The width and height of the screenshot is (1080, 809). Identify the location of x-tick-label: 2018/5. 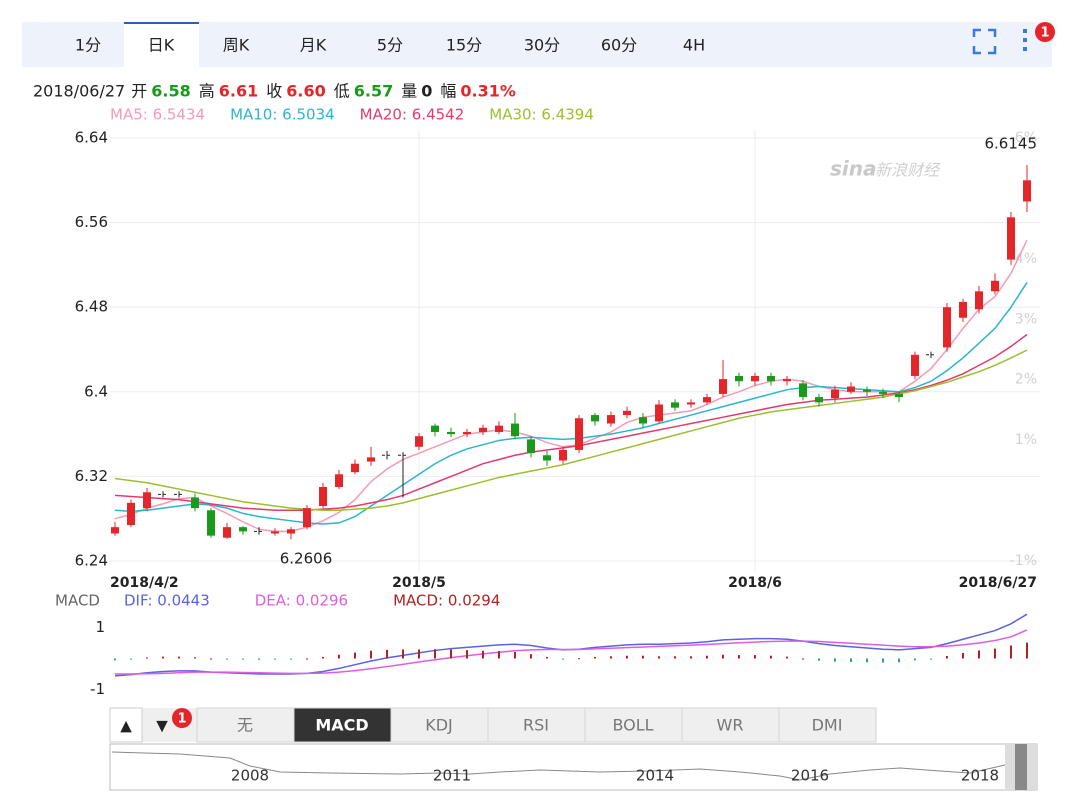
(419, 583).